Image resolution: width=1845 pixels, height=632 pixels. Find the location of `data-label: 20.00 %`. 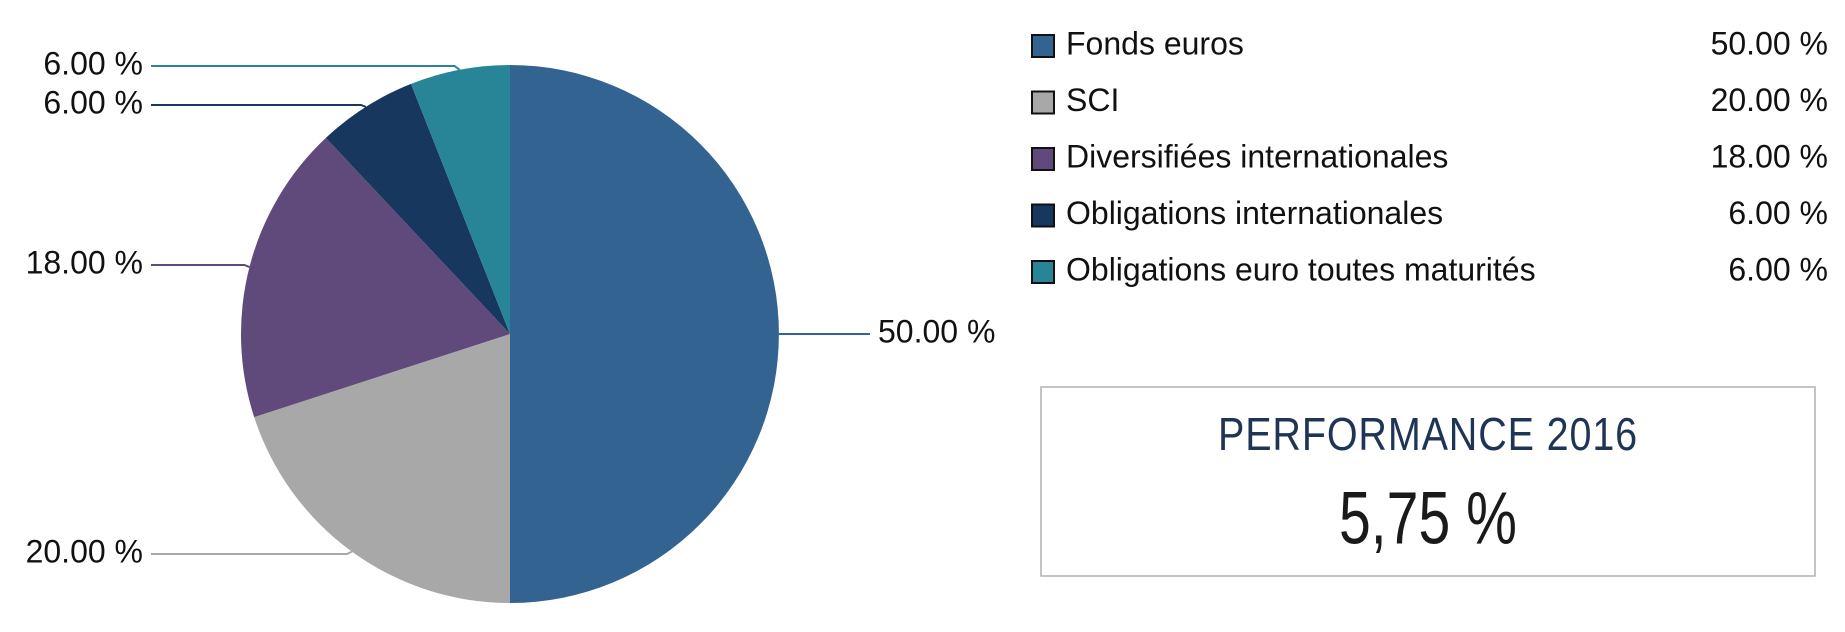

data-label: 20.00 % is located at coordinates (84, 551).